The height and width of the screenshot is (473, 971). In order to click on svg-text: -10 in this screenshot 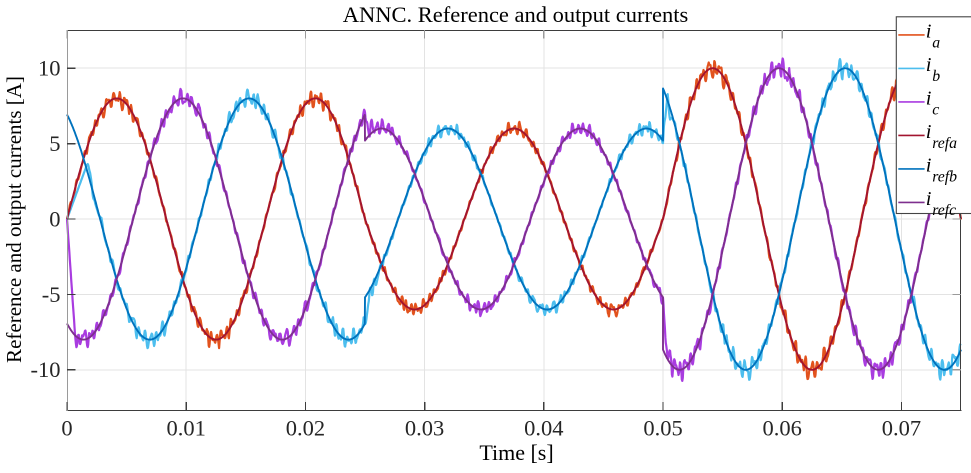, I will do `click(46, 369)`.